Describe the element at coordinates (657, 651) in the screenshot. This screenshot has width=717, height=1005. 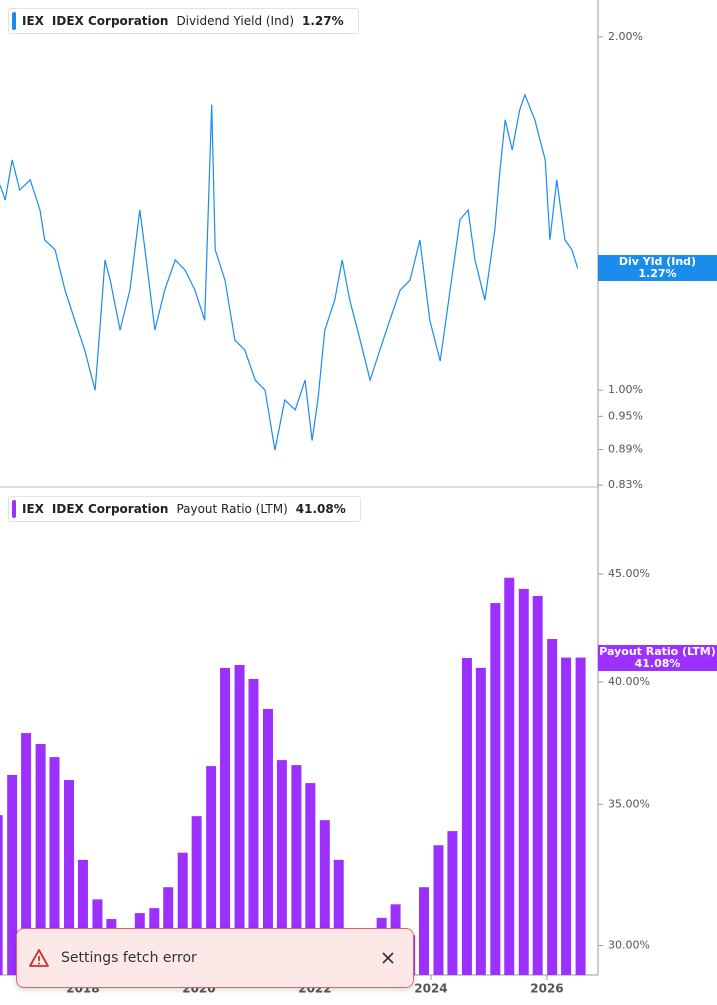
I see `tag-label: Payout Ratio (LTM)` at that location.